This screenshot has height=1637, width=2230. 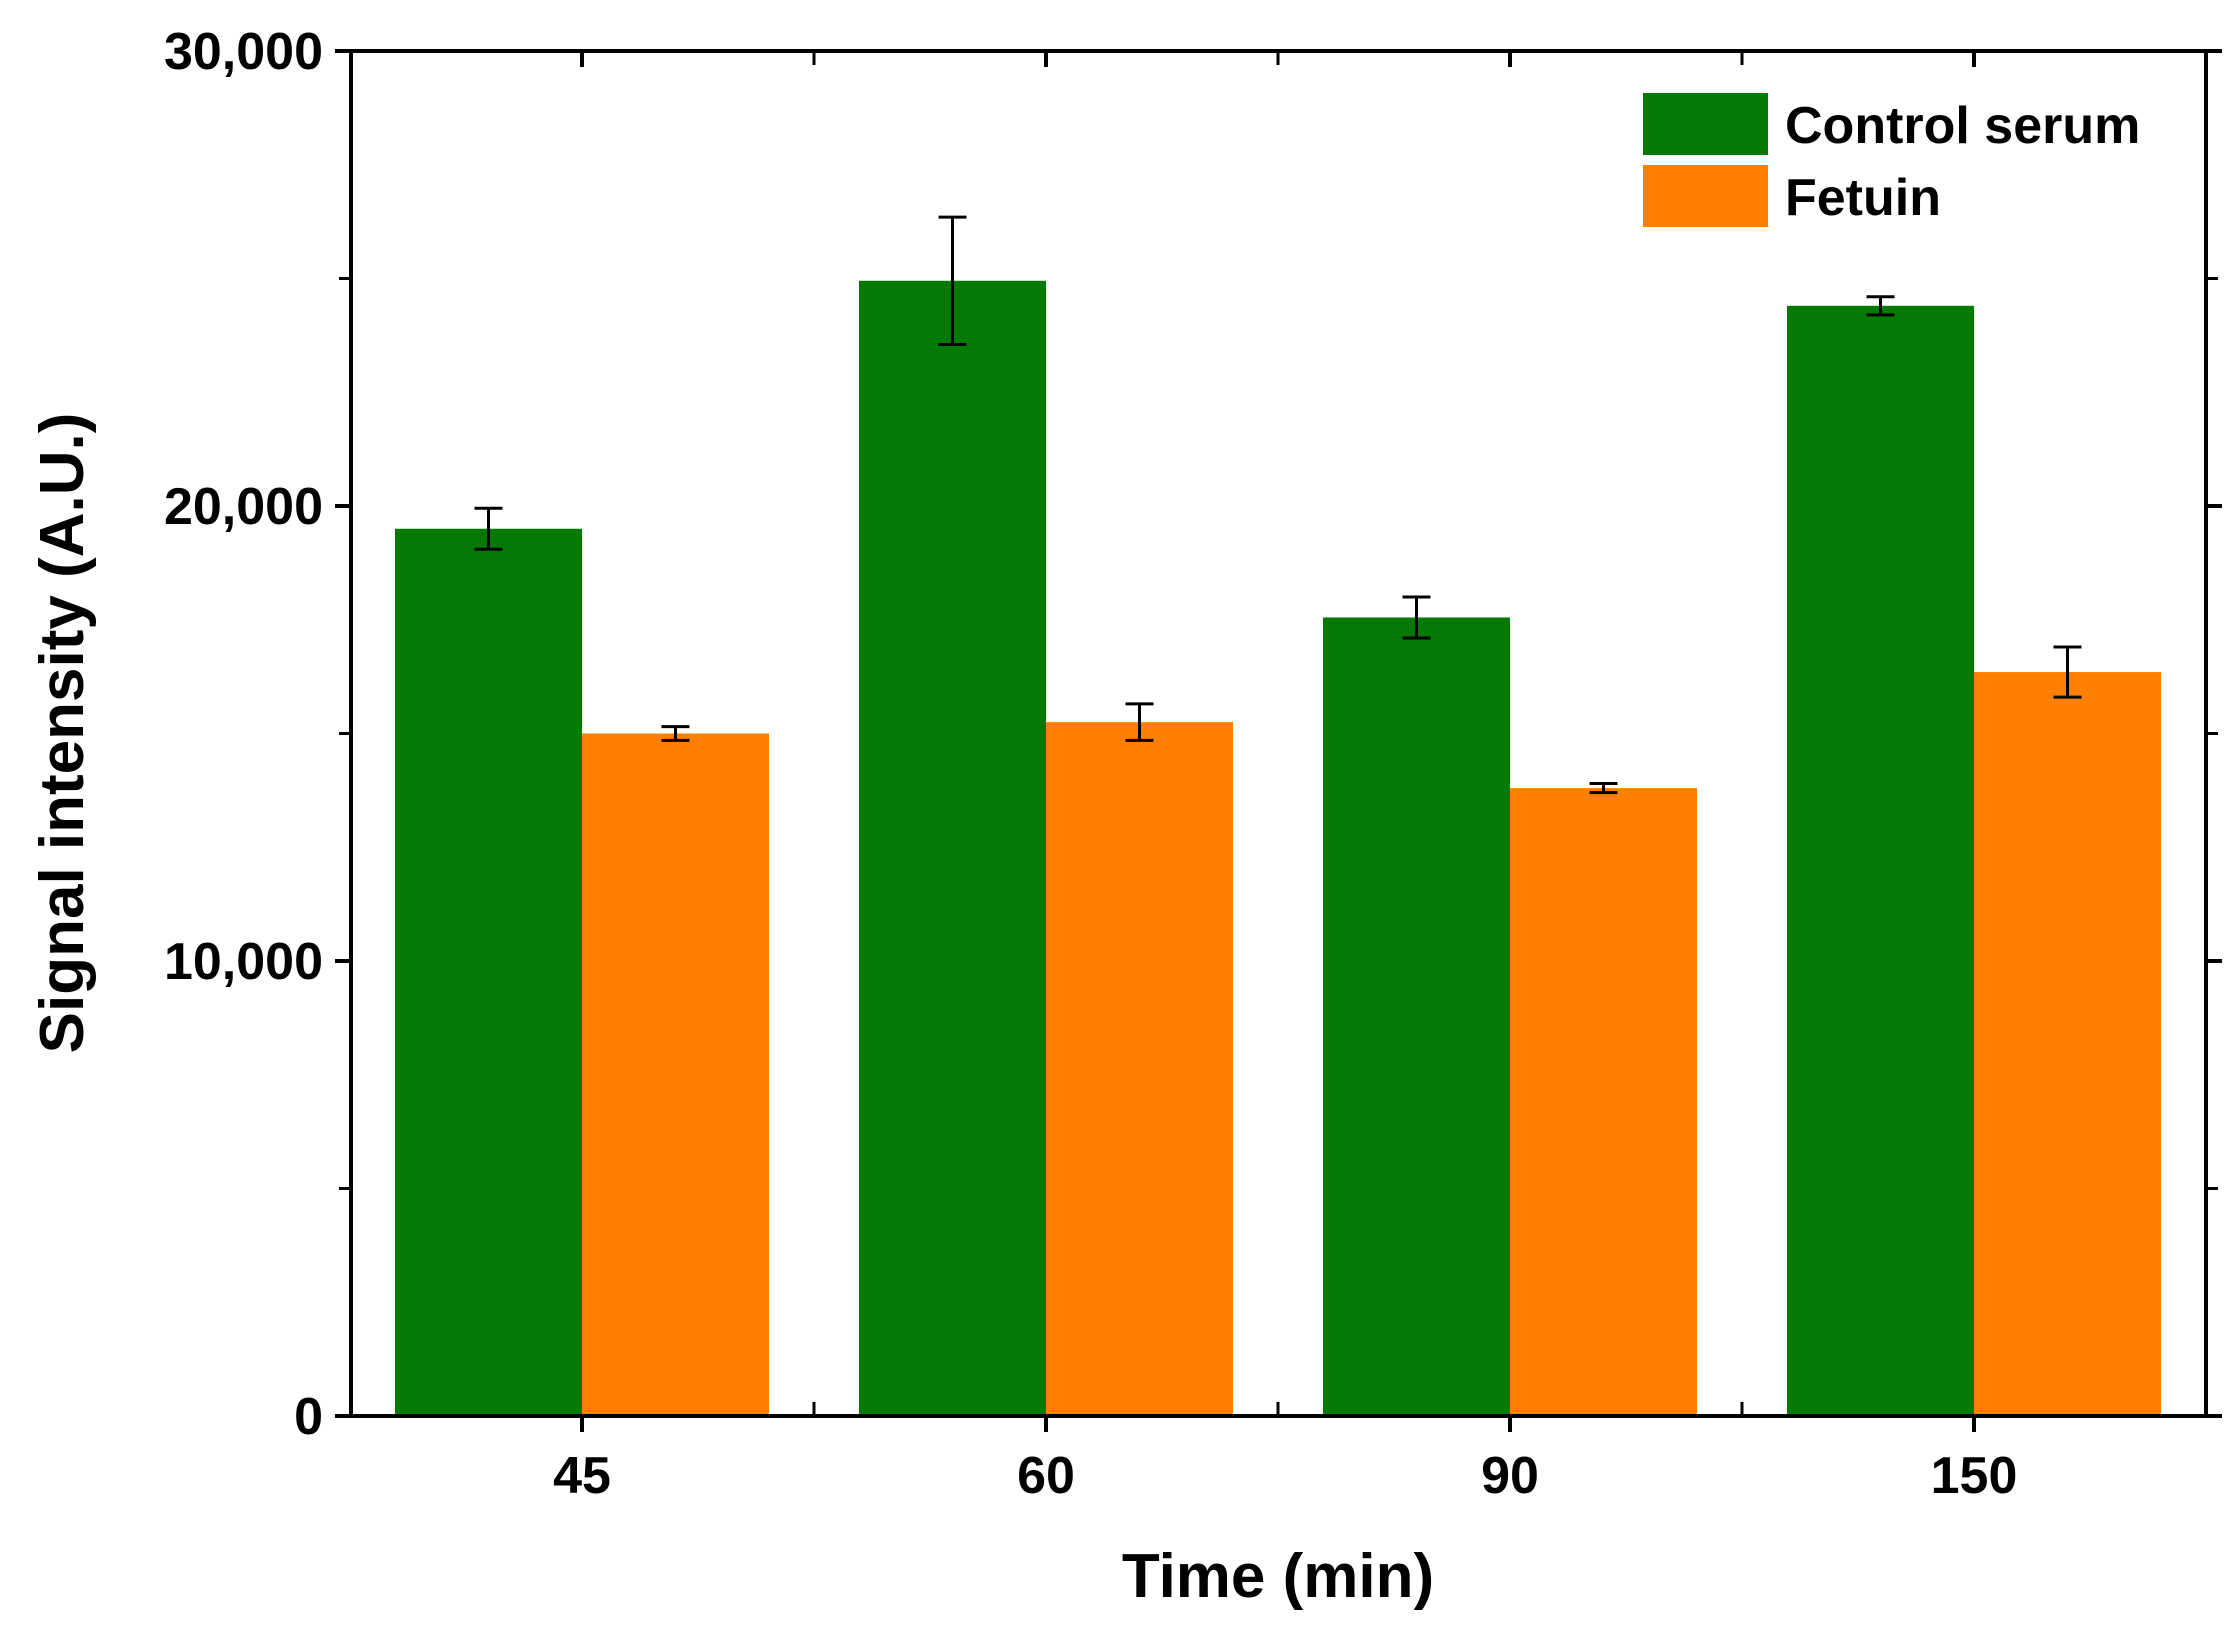 I want to click on y-axis-title: Signal intensity (A.U.), so click(x=62, y=733).